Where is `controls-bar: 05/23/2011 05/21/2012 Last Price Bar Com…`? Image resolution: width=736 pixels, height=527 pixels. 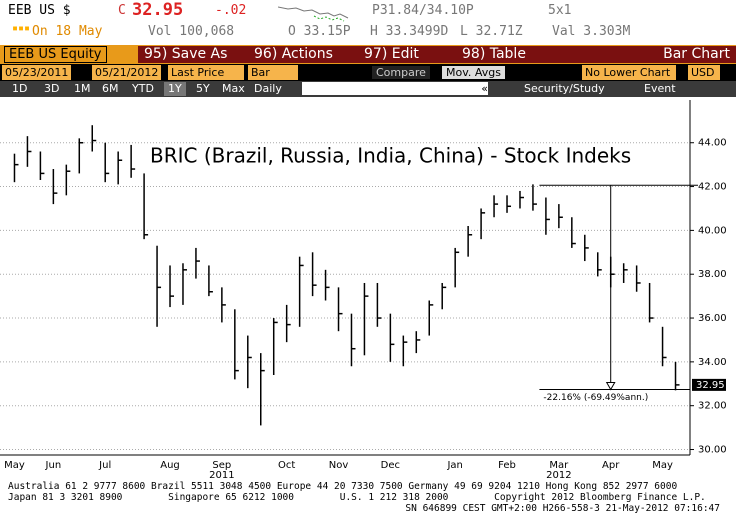
controls-bar: 05/23/2011 05/21/2012 Last Price Bar Com… is located at coordinates (368, 72).